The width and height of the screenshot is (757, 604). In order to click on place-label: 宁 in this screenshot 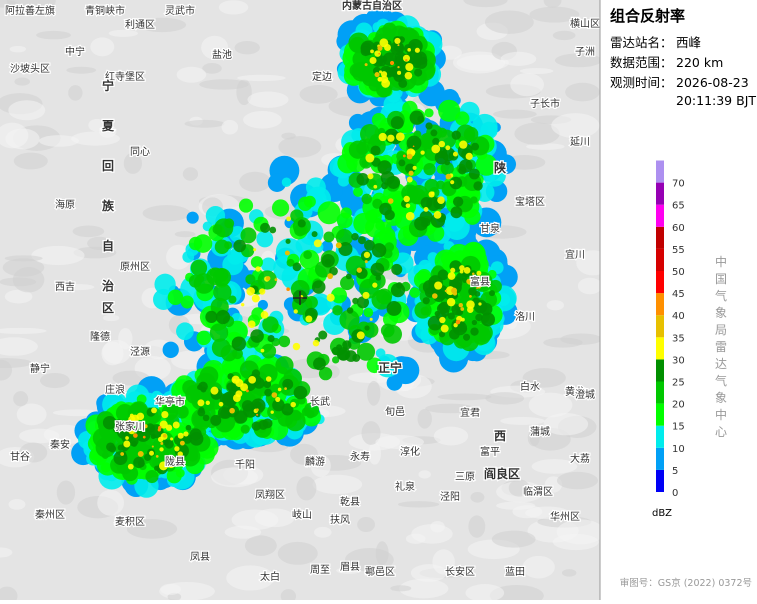, I will do `click(108, 85)`.